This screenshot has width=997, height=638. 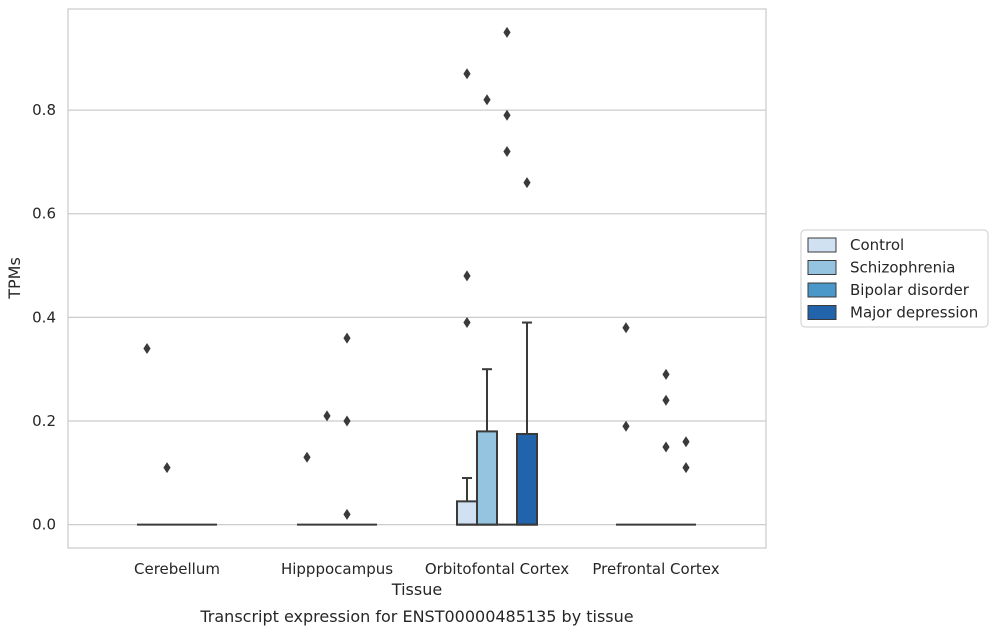 What do you see at coordinates (910, 290) in the screenshot?
I see `legend-label: Bipolar disorder` at bounding box center [910, 290].